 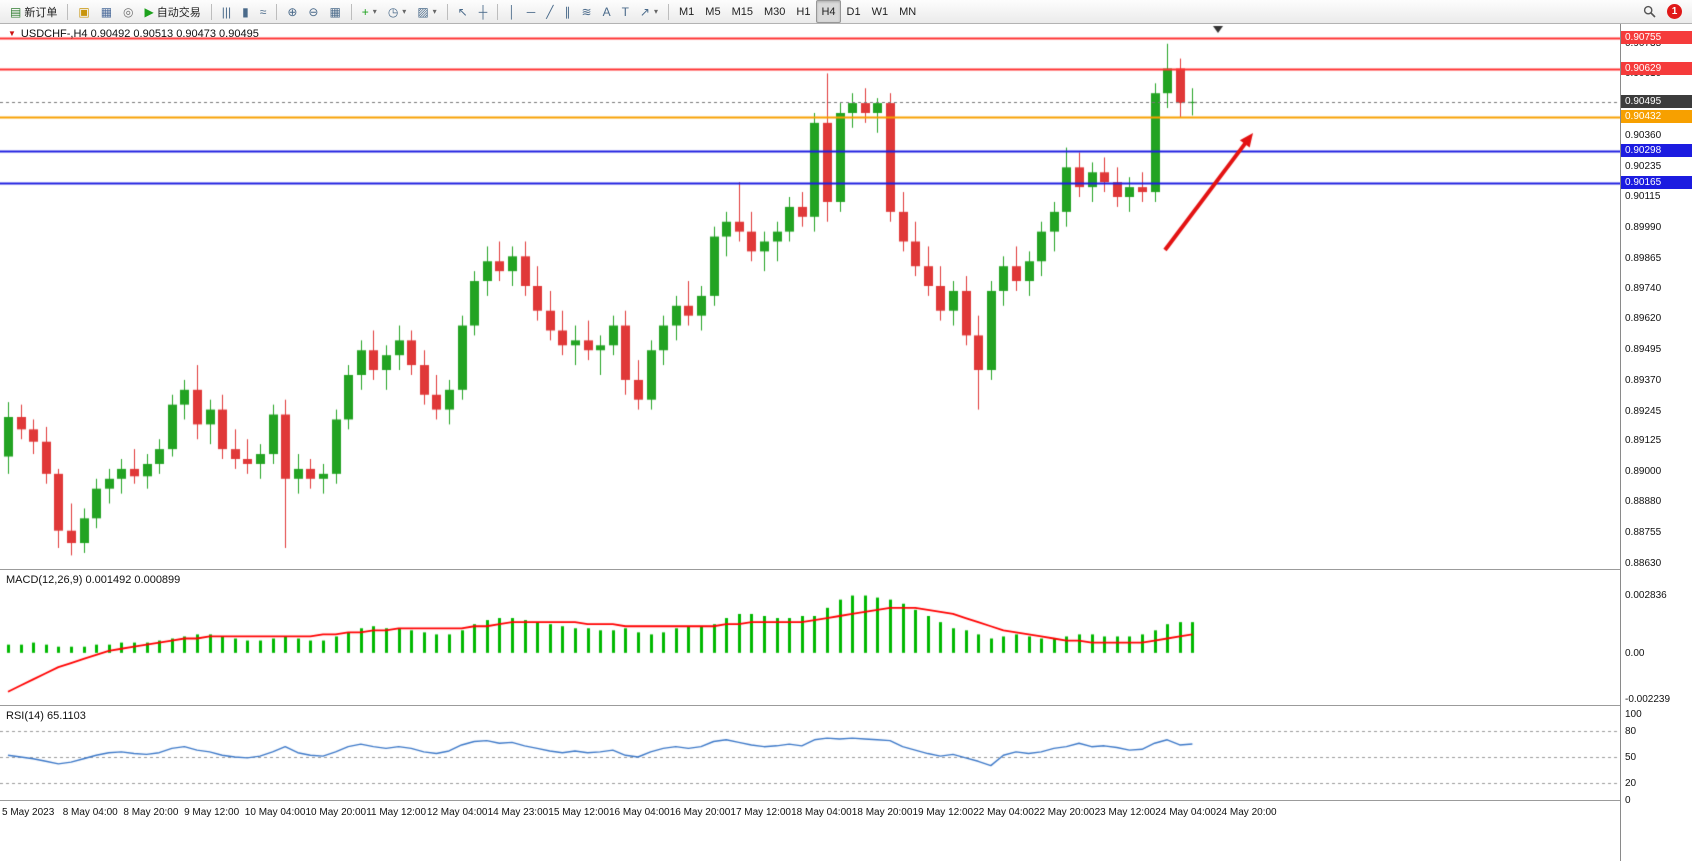 I want to click on cursor-button: ↖, so click(x=463, y=11).